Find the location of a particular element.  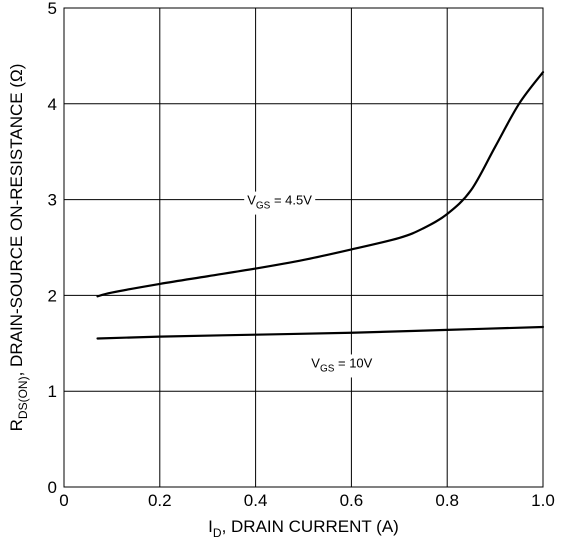

y-tick-label: 2 is located at coordinates (52, 295).